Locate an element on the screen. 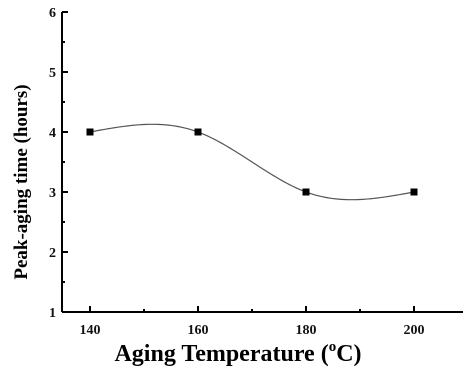  data-markers is located at coordinates (252, 162).